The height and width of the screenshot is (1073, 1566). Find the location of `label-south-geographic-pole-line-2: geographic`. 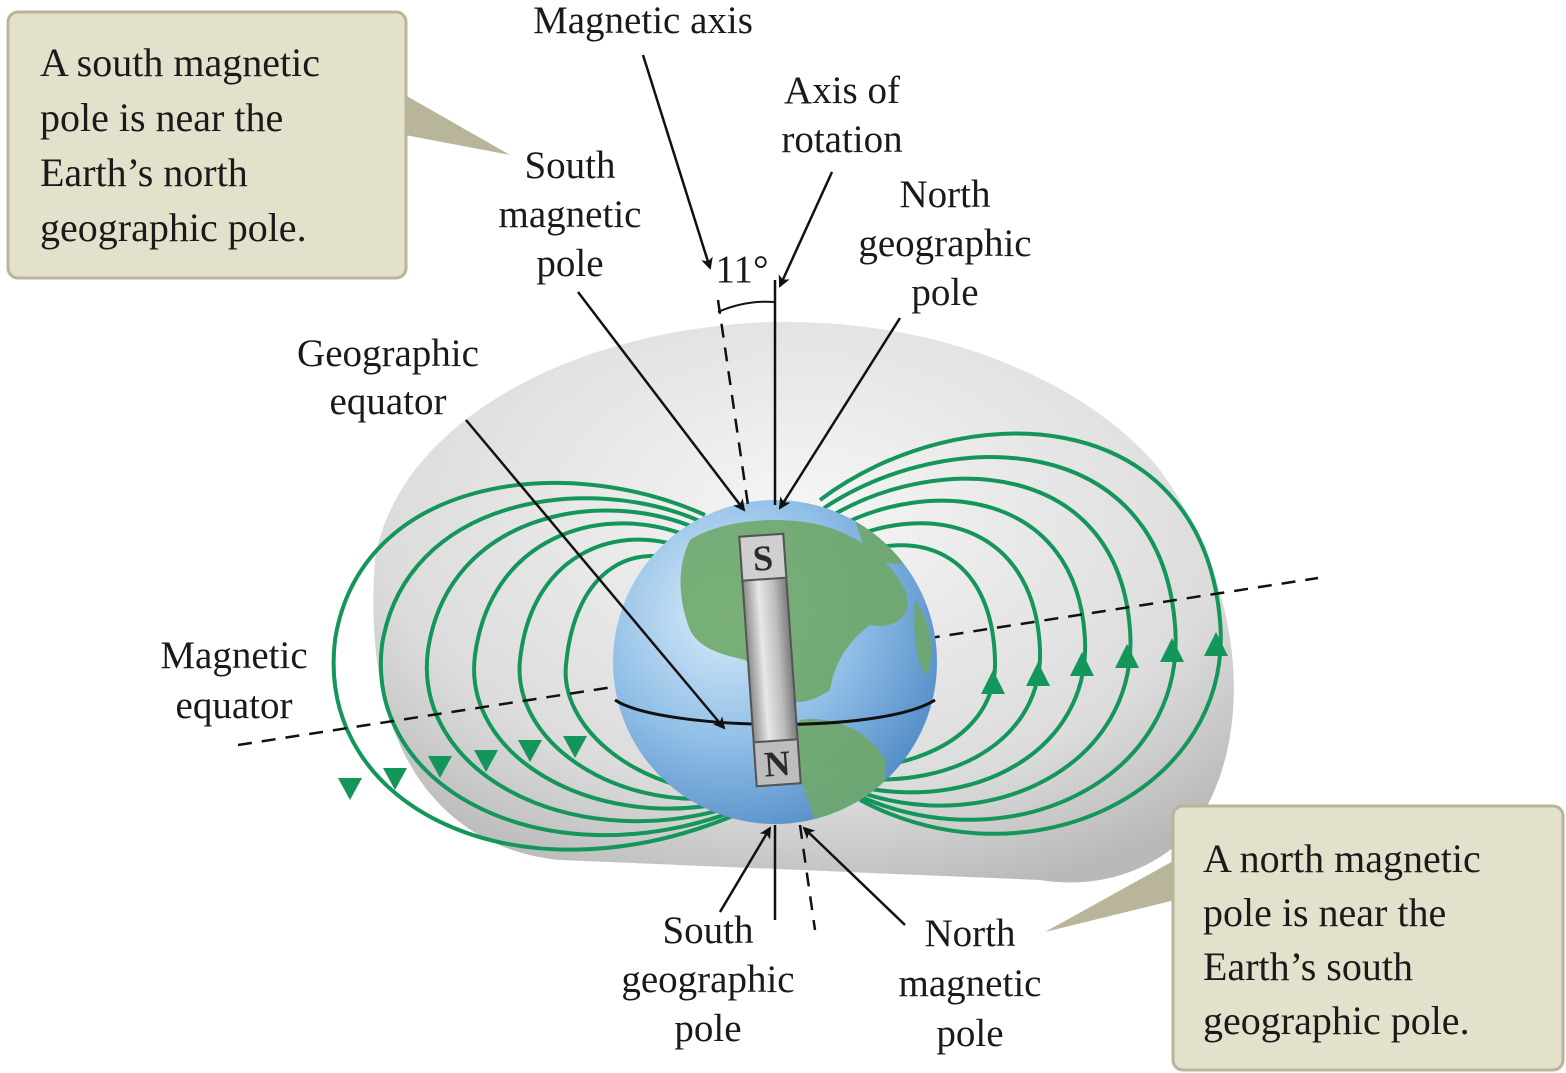

label-south-geographic-pole-line-2: geographic is located at coordinates (707, 979).